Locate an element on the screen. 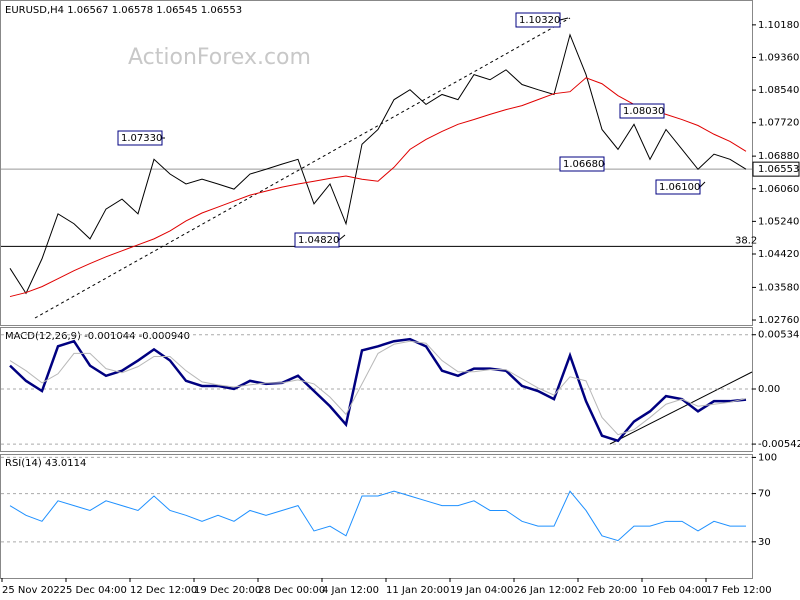  y-tick-label: 1.07720 is located at coordinates (778, 123).